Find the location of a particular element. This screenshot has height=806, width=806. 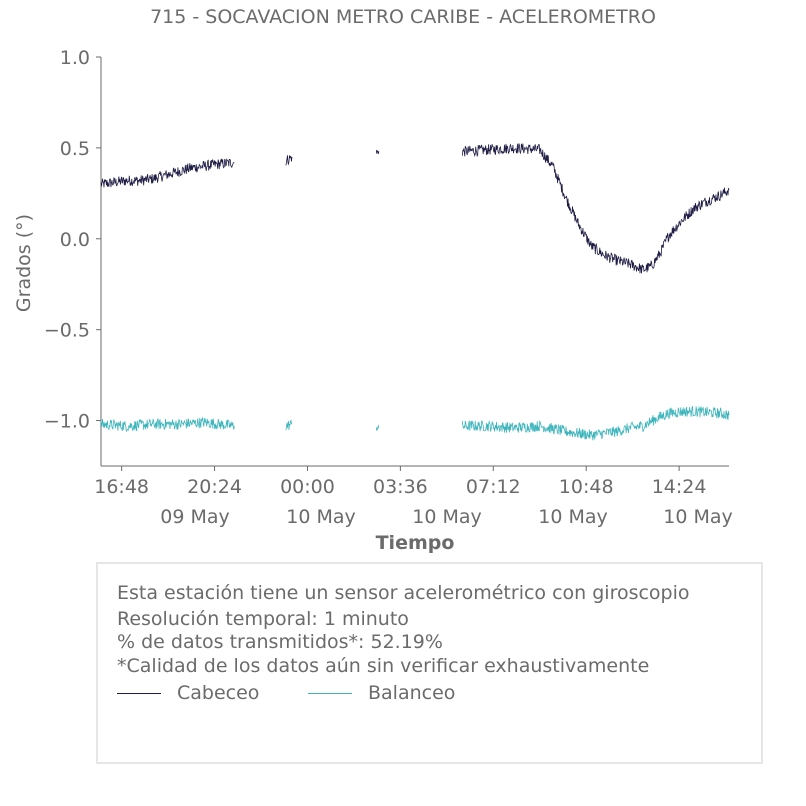

legend-swatch-cabeceo is located at coordinates (139, 693).